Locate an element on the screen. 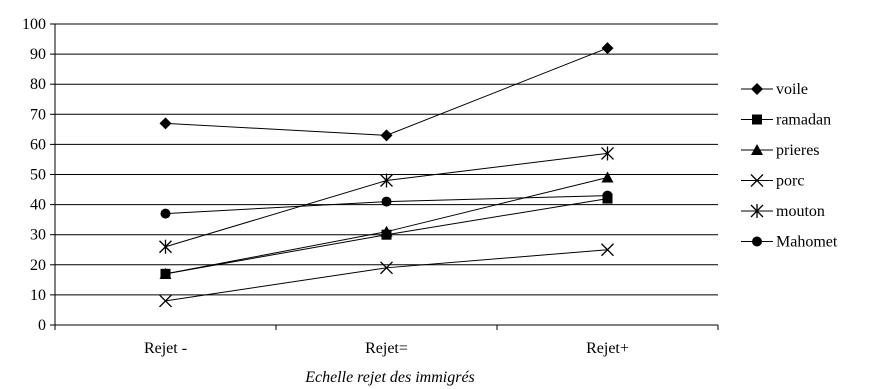 The width and height of the screenshot is (890, 389). y-tick-label: 40 is located at coordinates (38, 205).